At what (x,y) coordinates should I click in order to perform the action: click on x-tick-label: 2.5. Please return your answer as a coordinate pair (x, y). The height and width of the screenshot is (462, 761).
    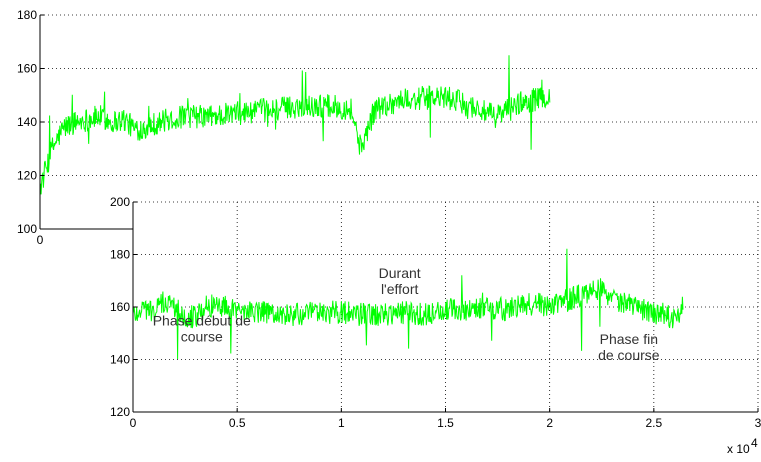
    Looking at the image, I should click on (653, 423).